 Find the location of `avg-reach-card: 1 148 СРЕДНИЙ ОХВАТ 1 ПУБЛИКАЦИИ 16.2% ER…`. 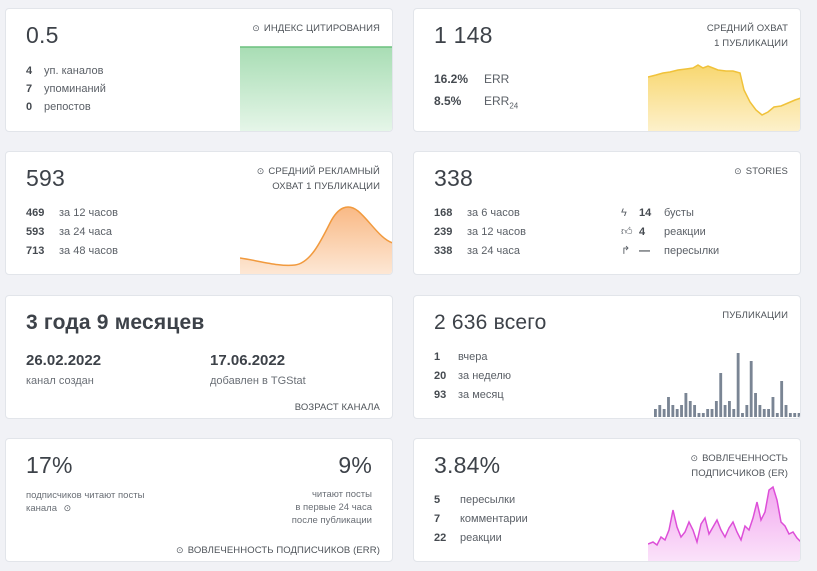

avg-reach-card: 1 148 СРЕДНИЙ ОХВАТ 1 ПУБЛИКАЦИИ 16.2% ER… is located at coordinates (607, 70).